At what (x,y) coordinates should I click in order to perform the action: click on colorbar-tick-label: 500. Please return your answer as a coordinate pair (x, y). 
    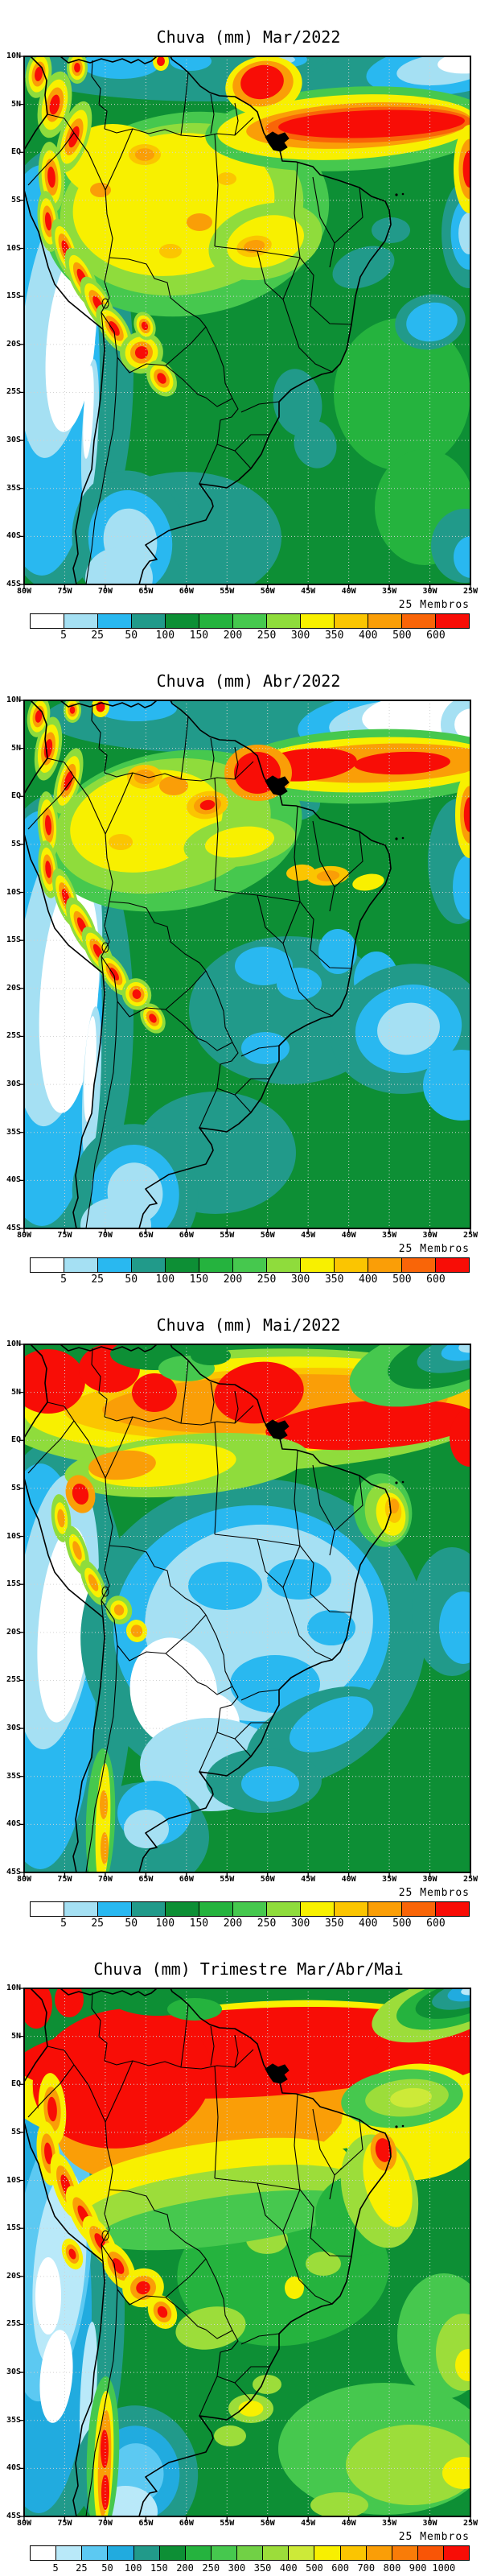
    Looking at the image, I should click on (402, 1280).